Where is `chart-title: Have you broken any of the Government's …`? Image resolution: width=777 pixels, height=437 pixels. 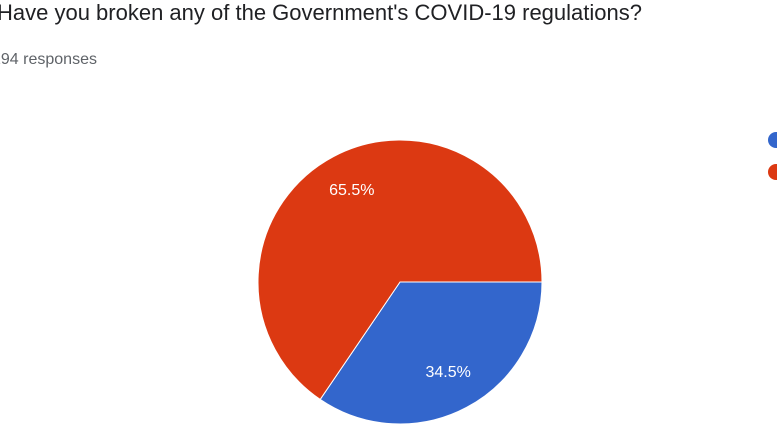
chart-title: Have you broken any of the Government's … is located at coordinates (321, 12).